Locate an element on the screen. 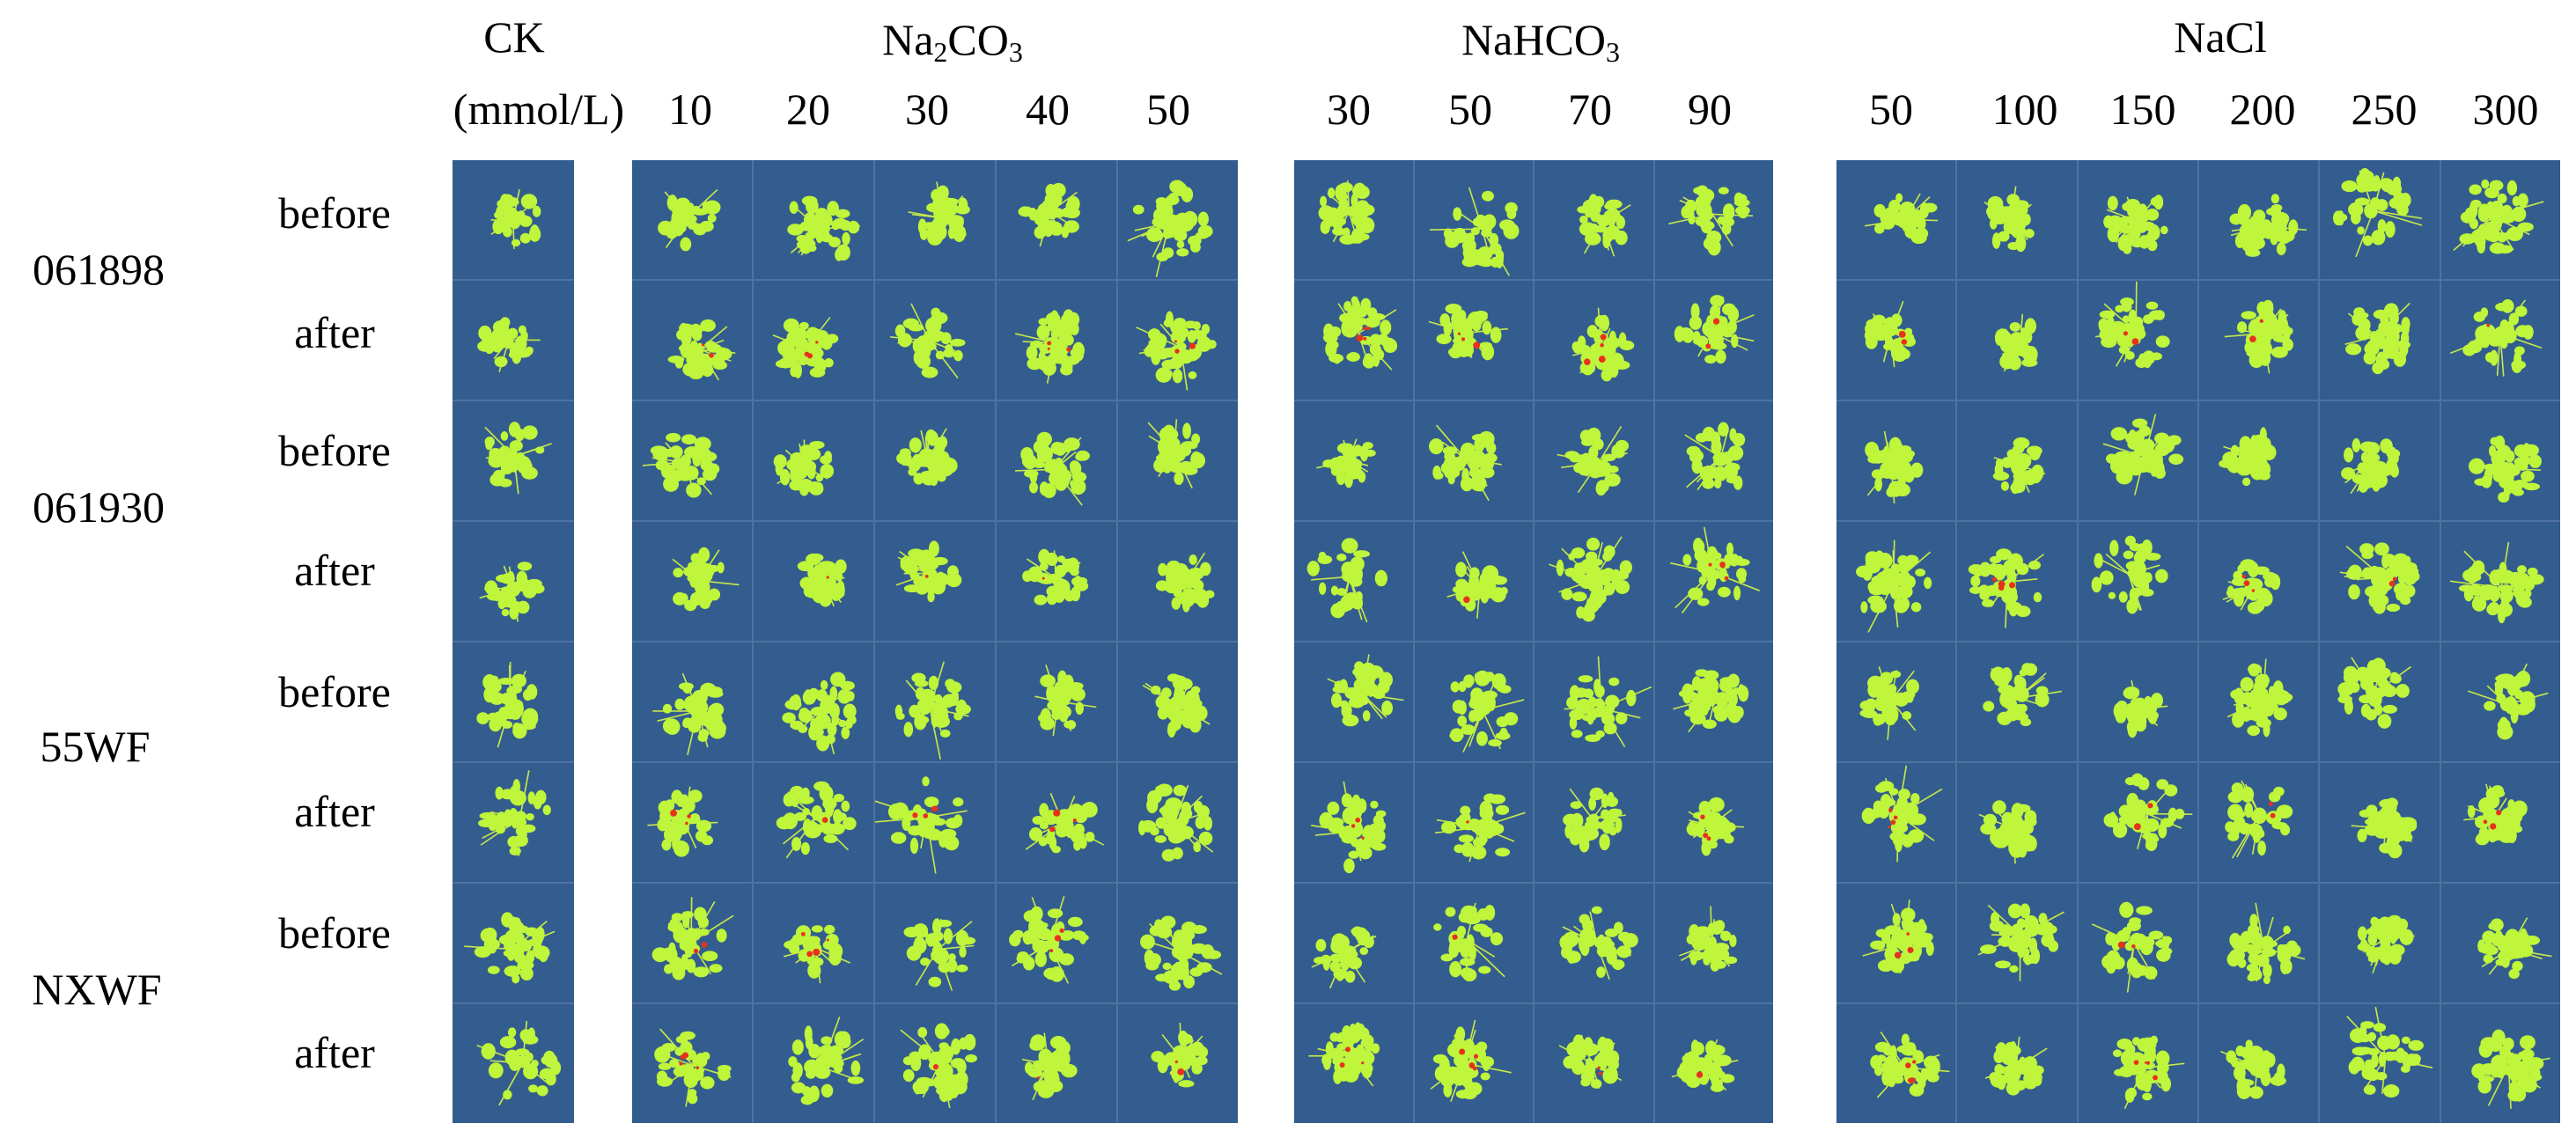 The image size is (2576, 1138). conc-label: 100 is located at coordinates (2025, 109).